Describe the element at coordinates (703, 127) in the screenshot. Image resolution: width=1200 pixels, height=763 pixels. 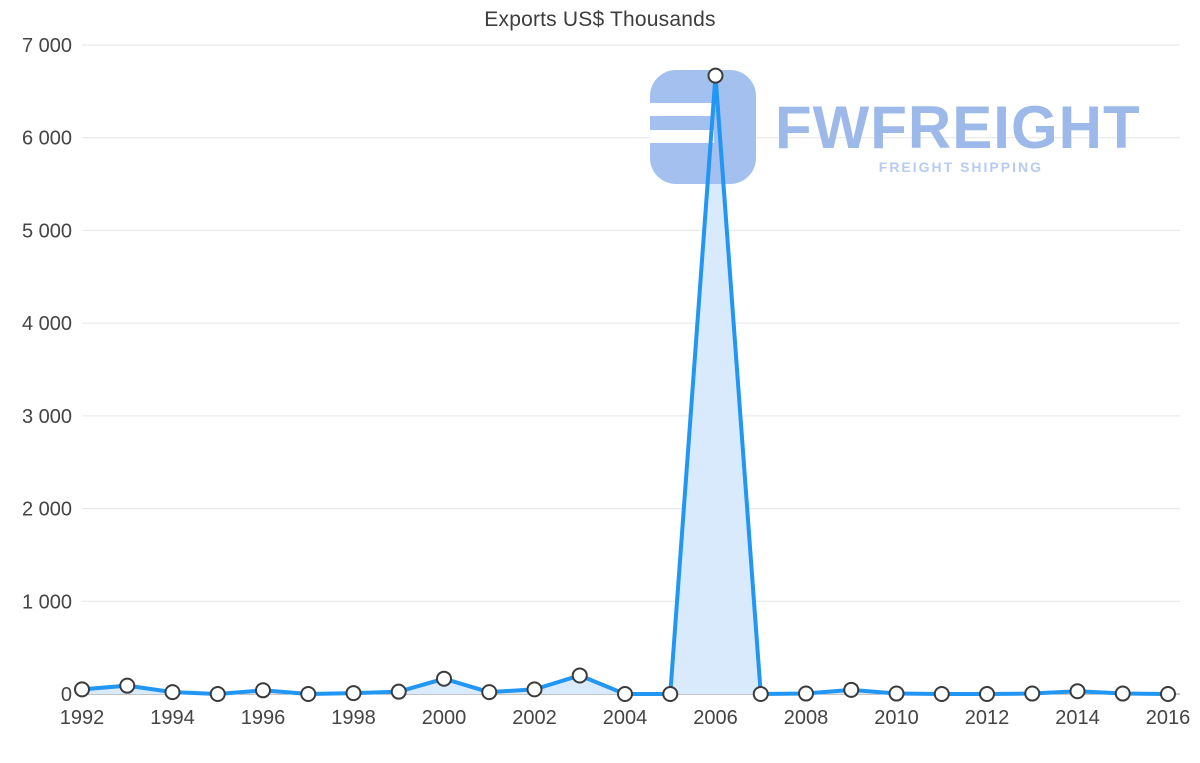
I see `watermark-logo` at that location.